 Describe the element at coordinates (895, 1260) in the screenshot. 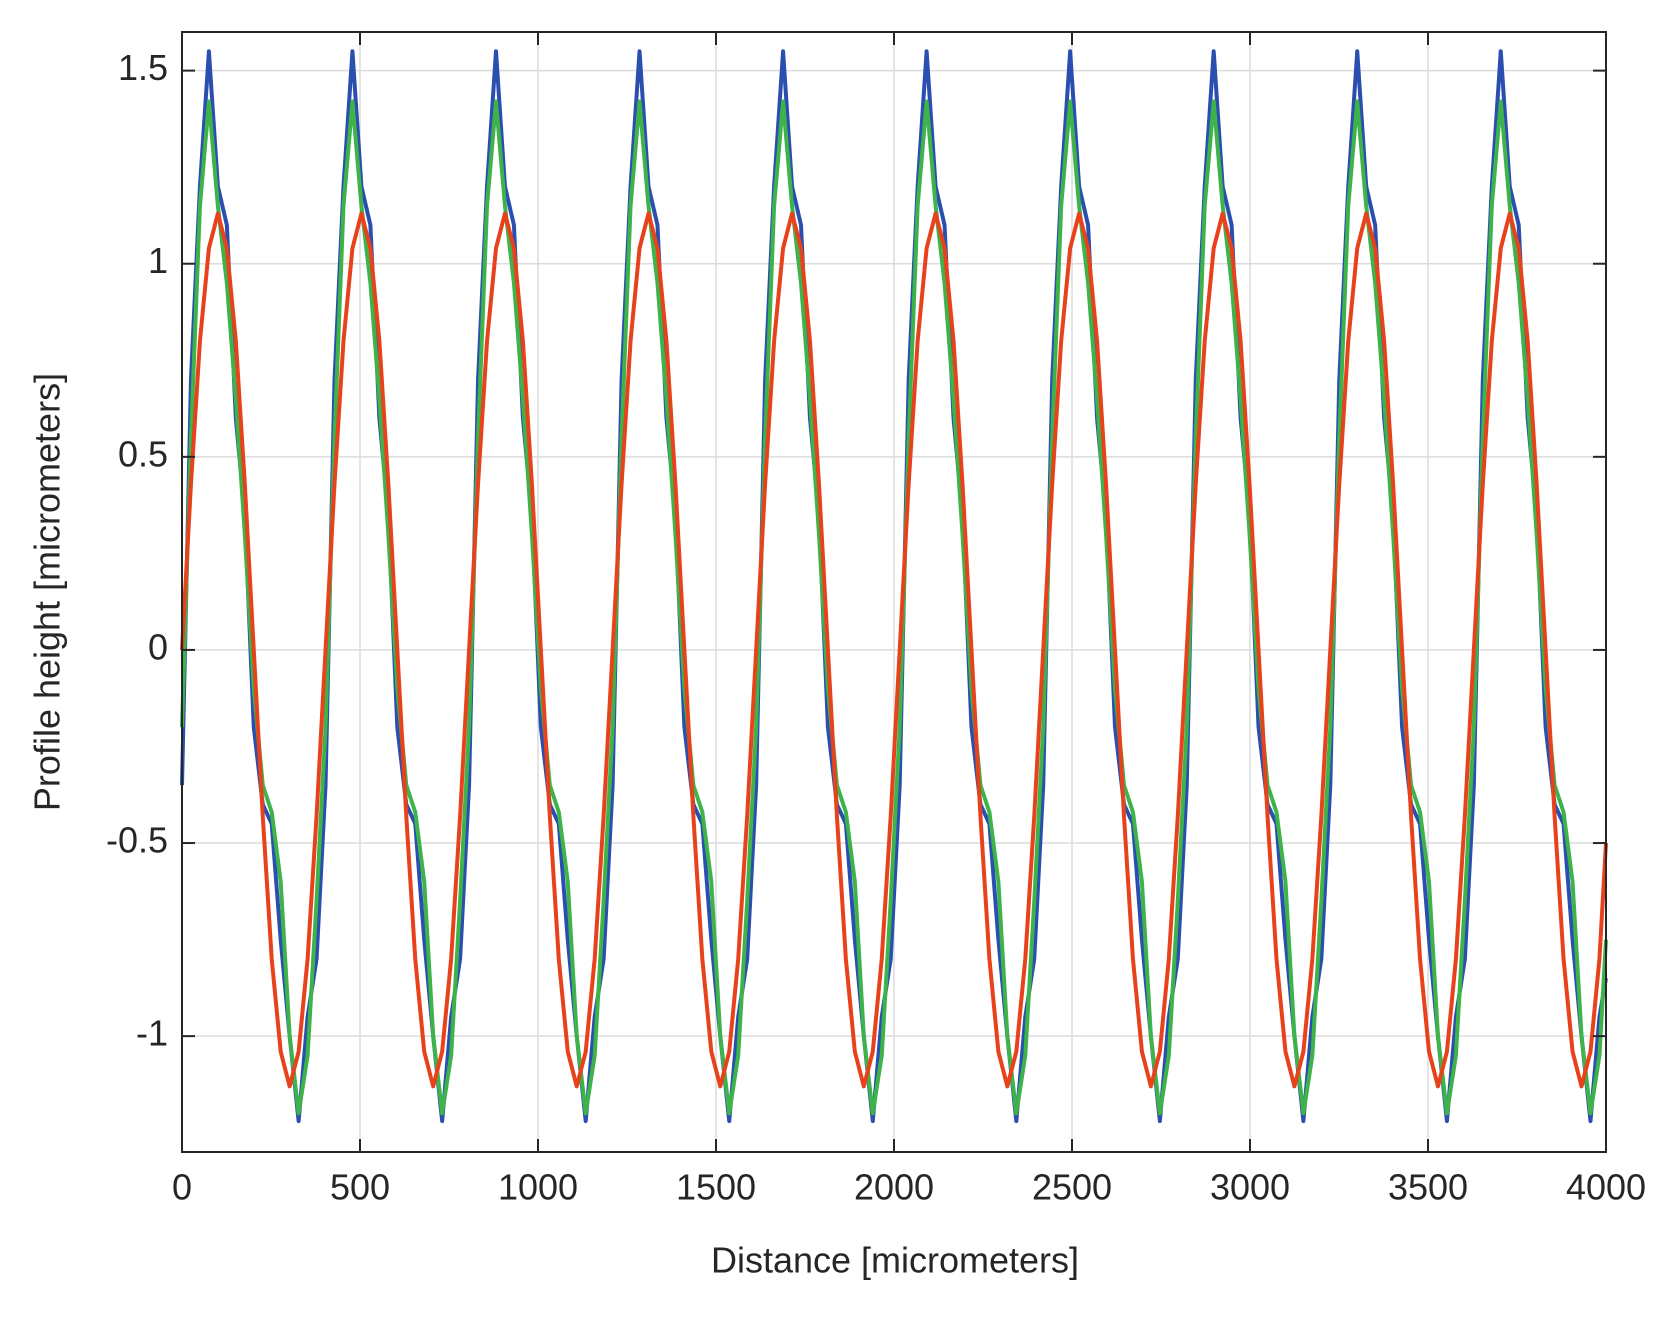

I see `x-axis-label: Distance [micrometers]` at that location.